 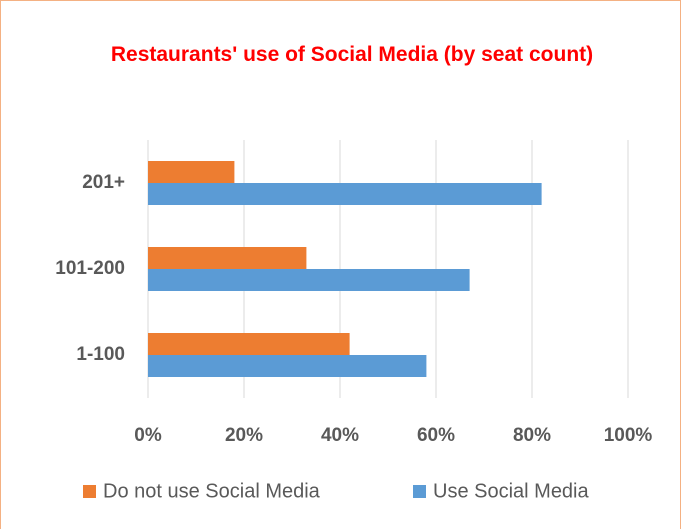 I want to click on x-tick-label: 60%, so click(x=436, y=435).